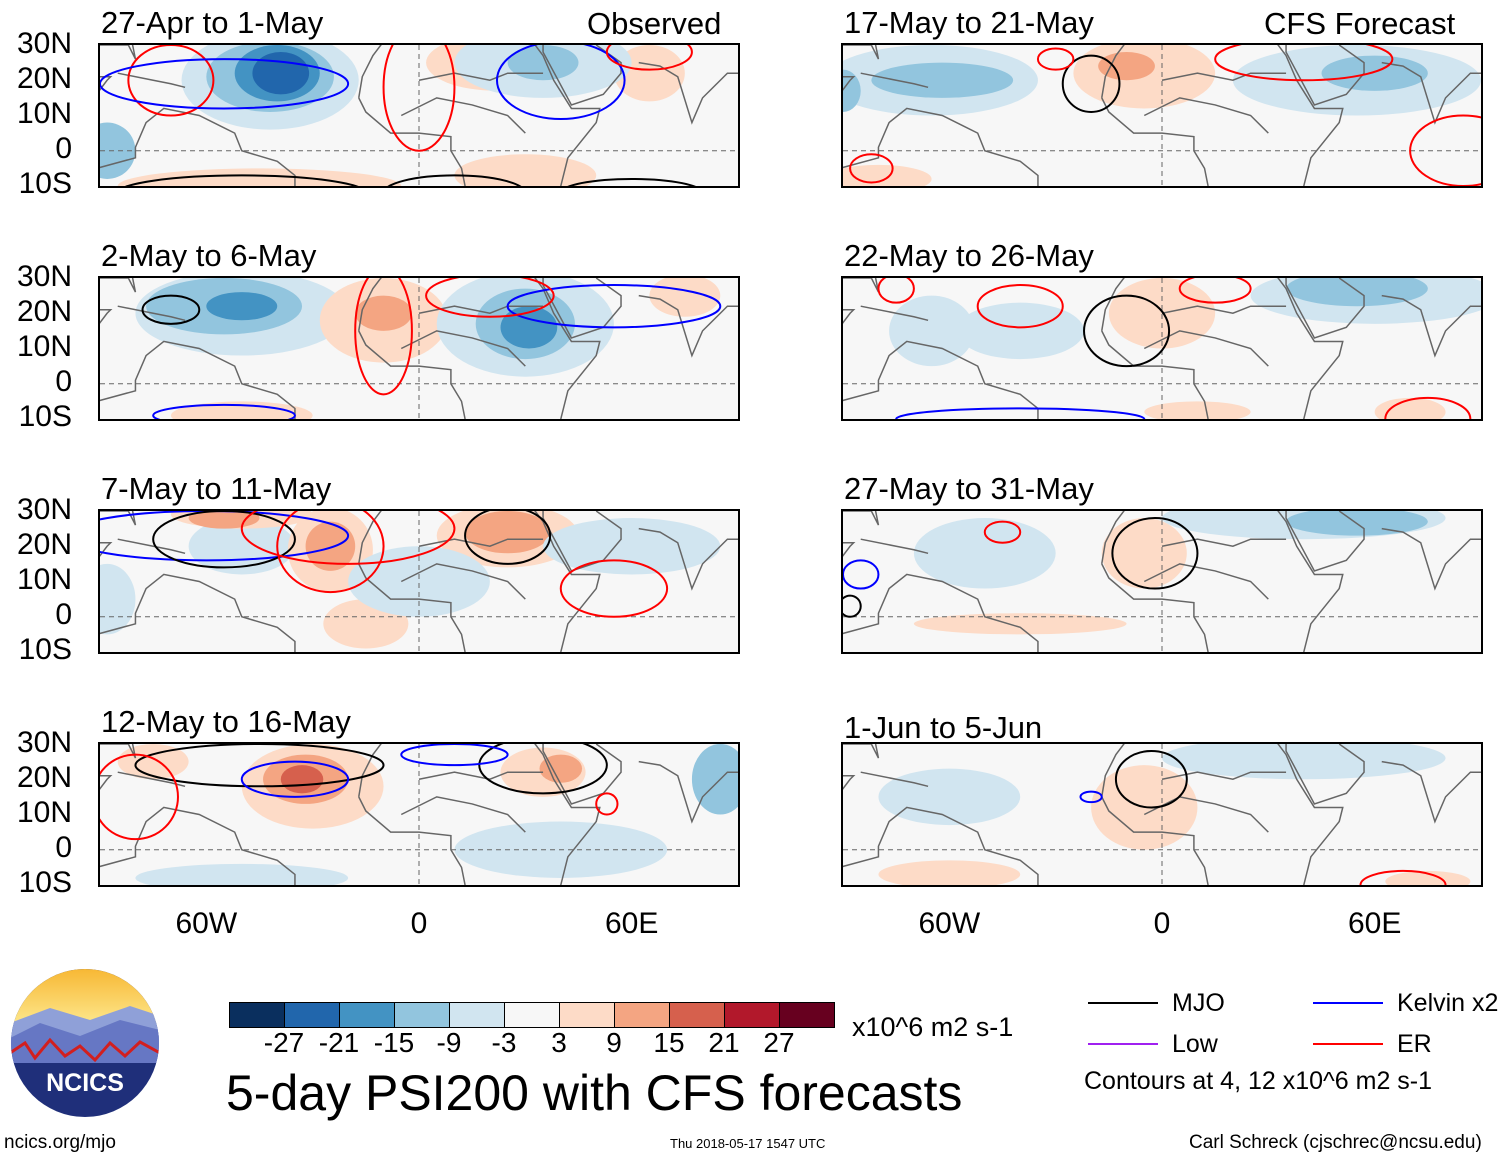  I want to click on lat-label: 30N, so click(44, 509).